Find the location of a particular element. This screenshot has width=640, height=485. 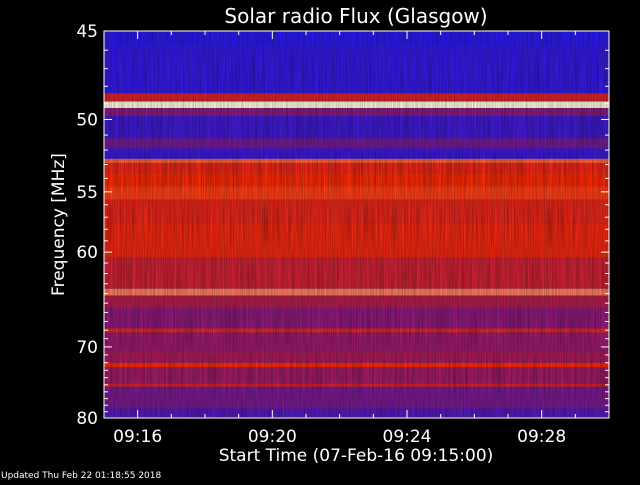

y-tick-label: 45 is located at coordinates (87, 32).